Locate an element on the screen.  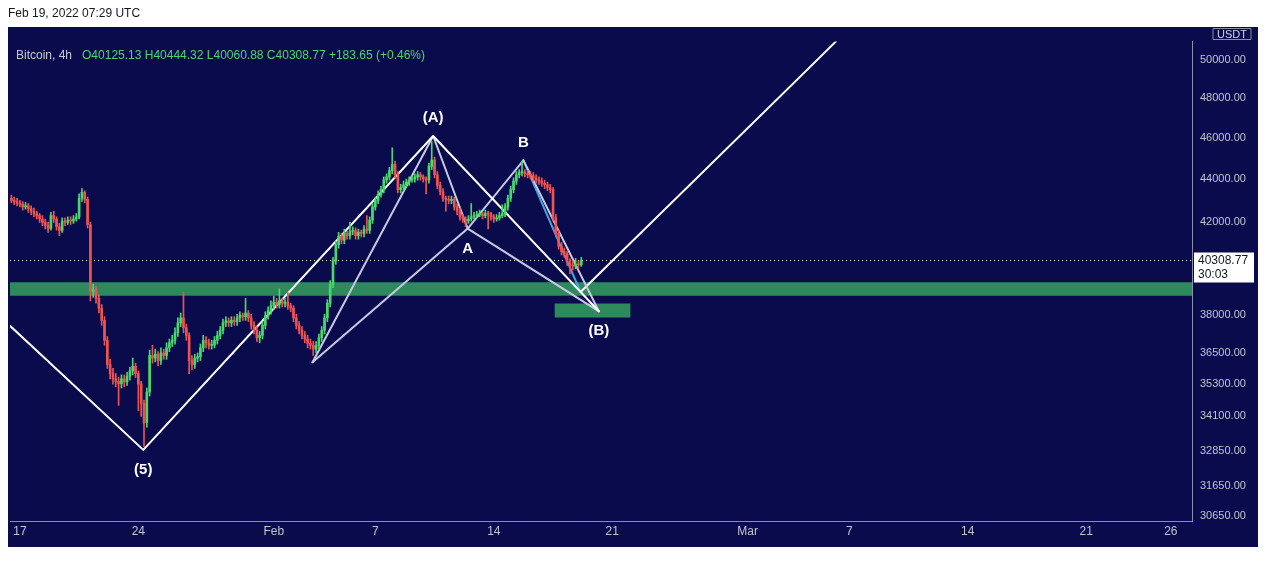
y-tick-label: 38000.00 is located at coordinates (1223, 314).